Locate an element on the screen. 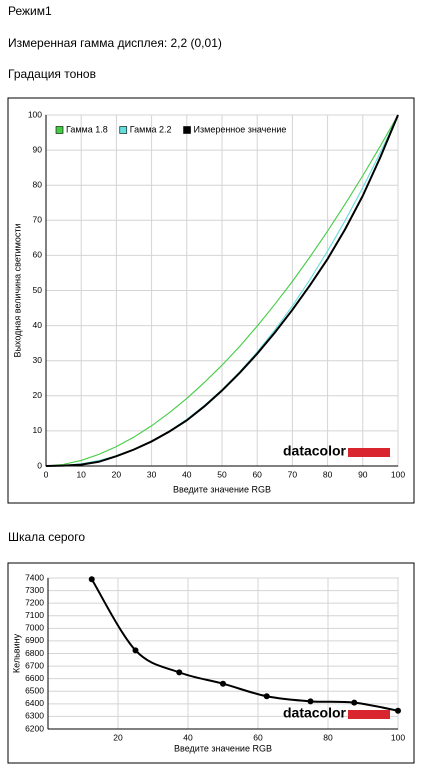 This screenshot has width=423, height=781. mode-title: Режим1 is located at coordinates (30, 11).